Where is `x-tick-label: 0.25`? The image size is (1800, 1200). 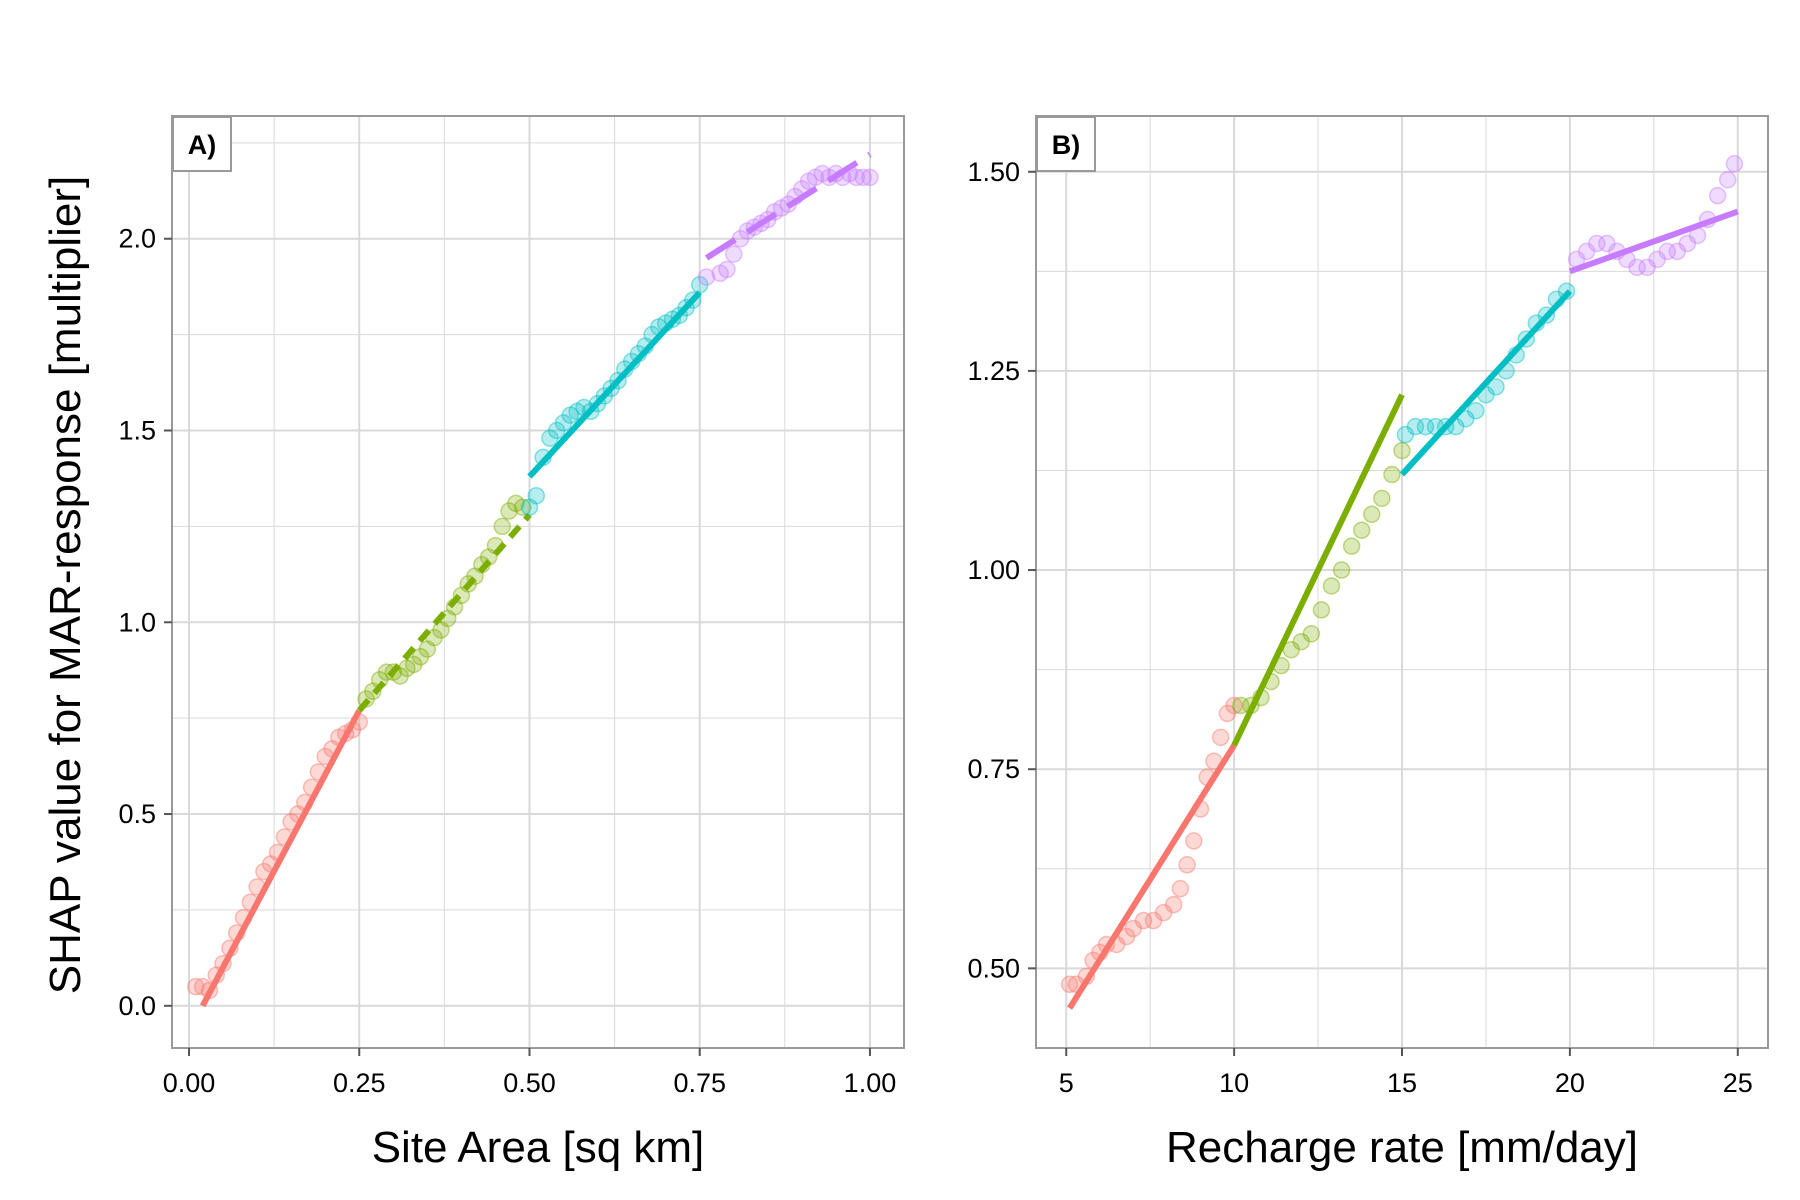
x-tick-label: 0.25 is located at coordinates (359, 1083).